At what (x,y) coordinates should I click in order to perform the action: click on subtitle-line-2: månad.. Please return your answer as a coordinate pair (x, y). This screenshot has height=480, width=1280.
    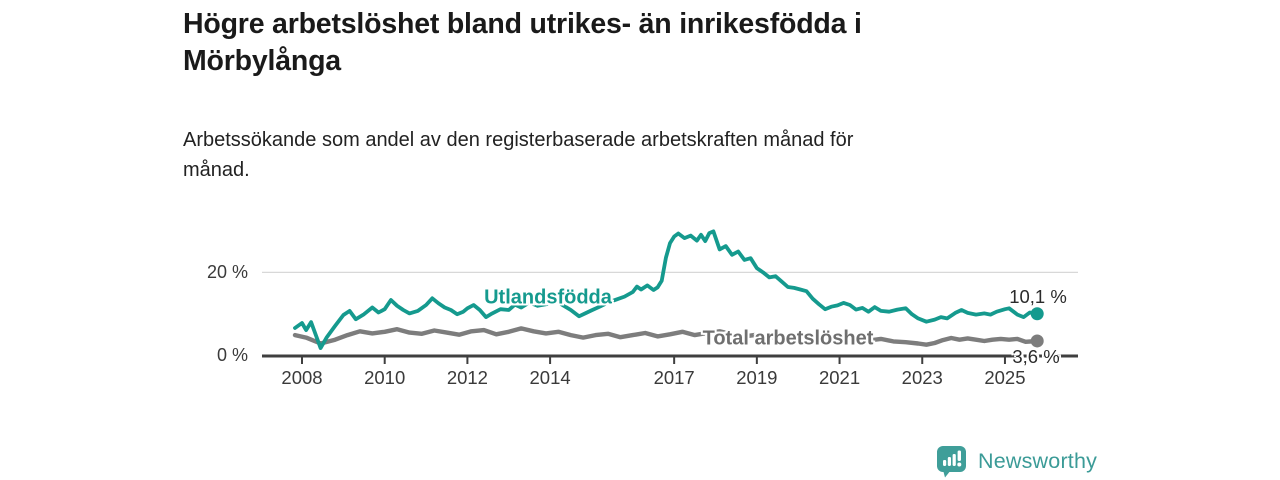
    Looking at the image, I should click on (216, 170).